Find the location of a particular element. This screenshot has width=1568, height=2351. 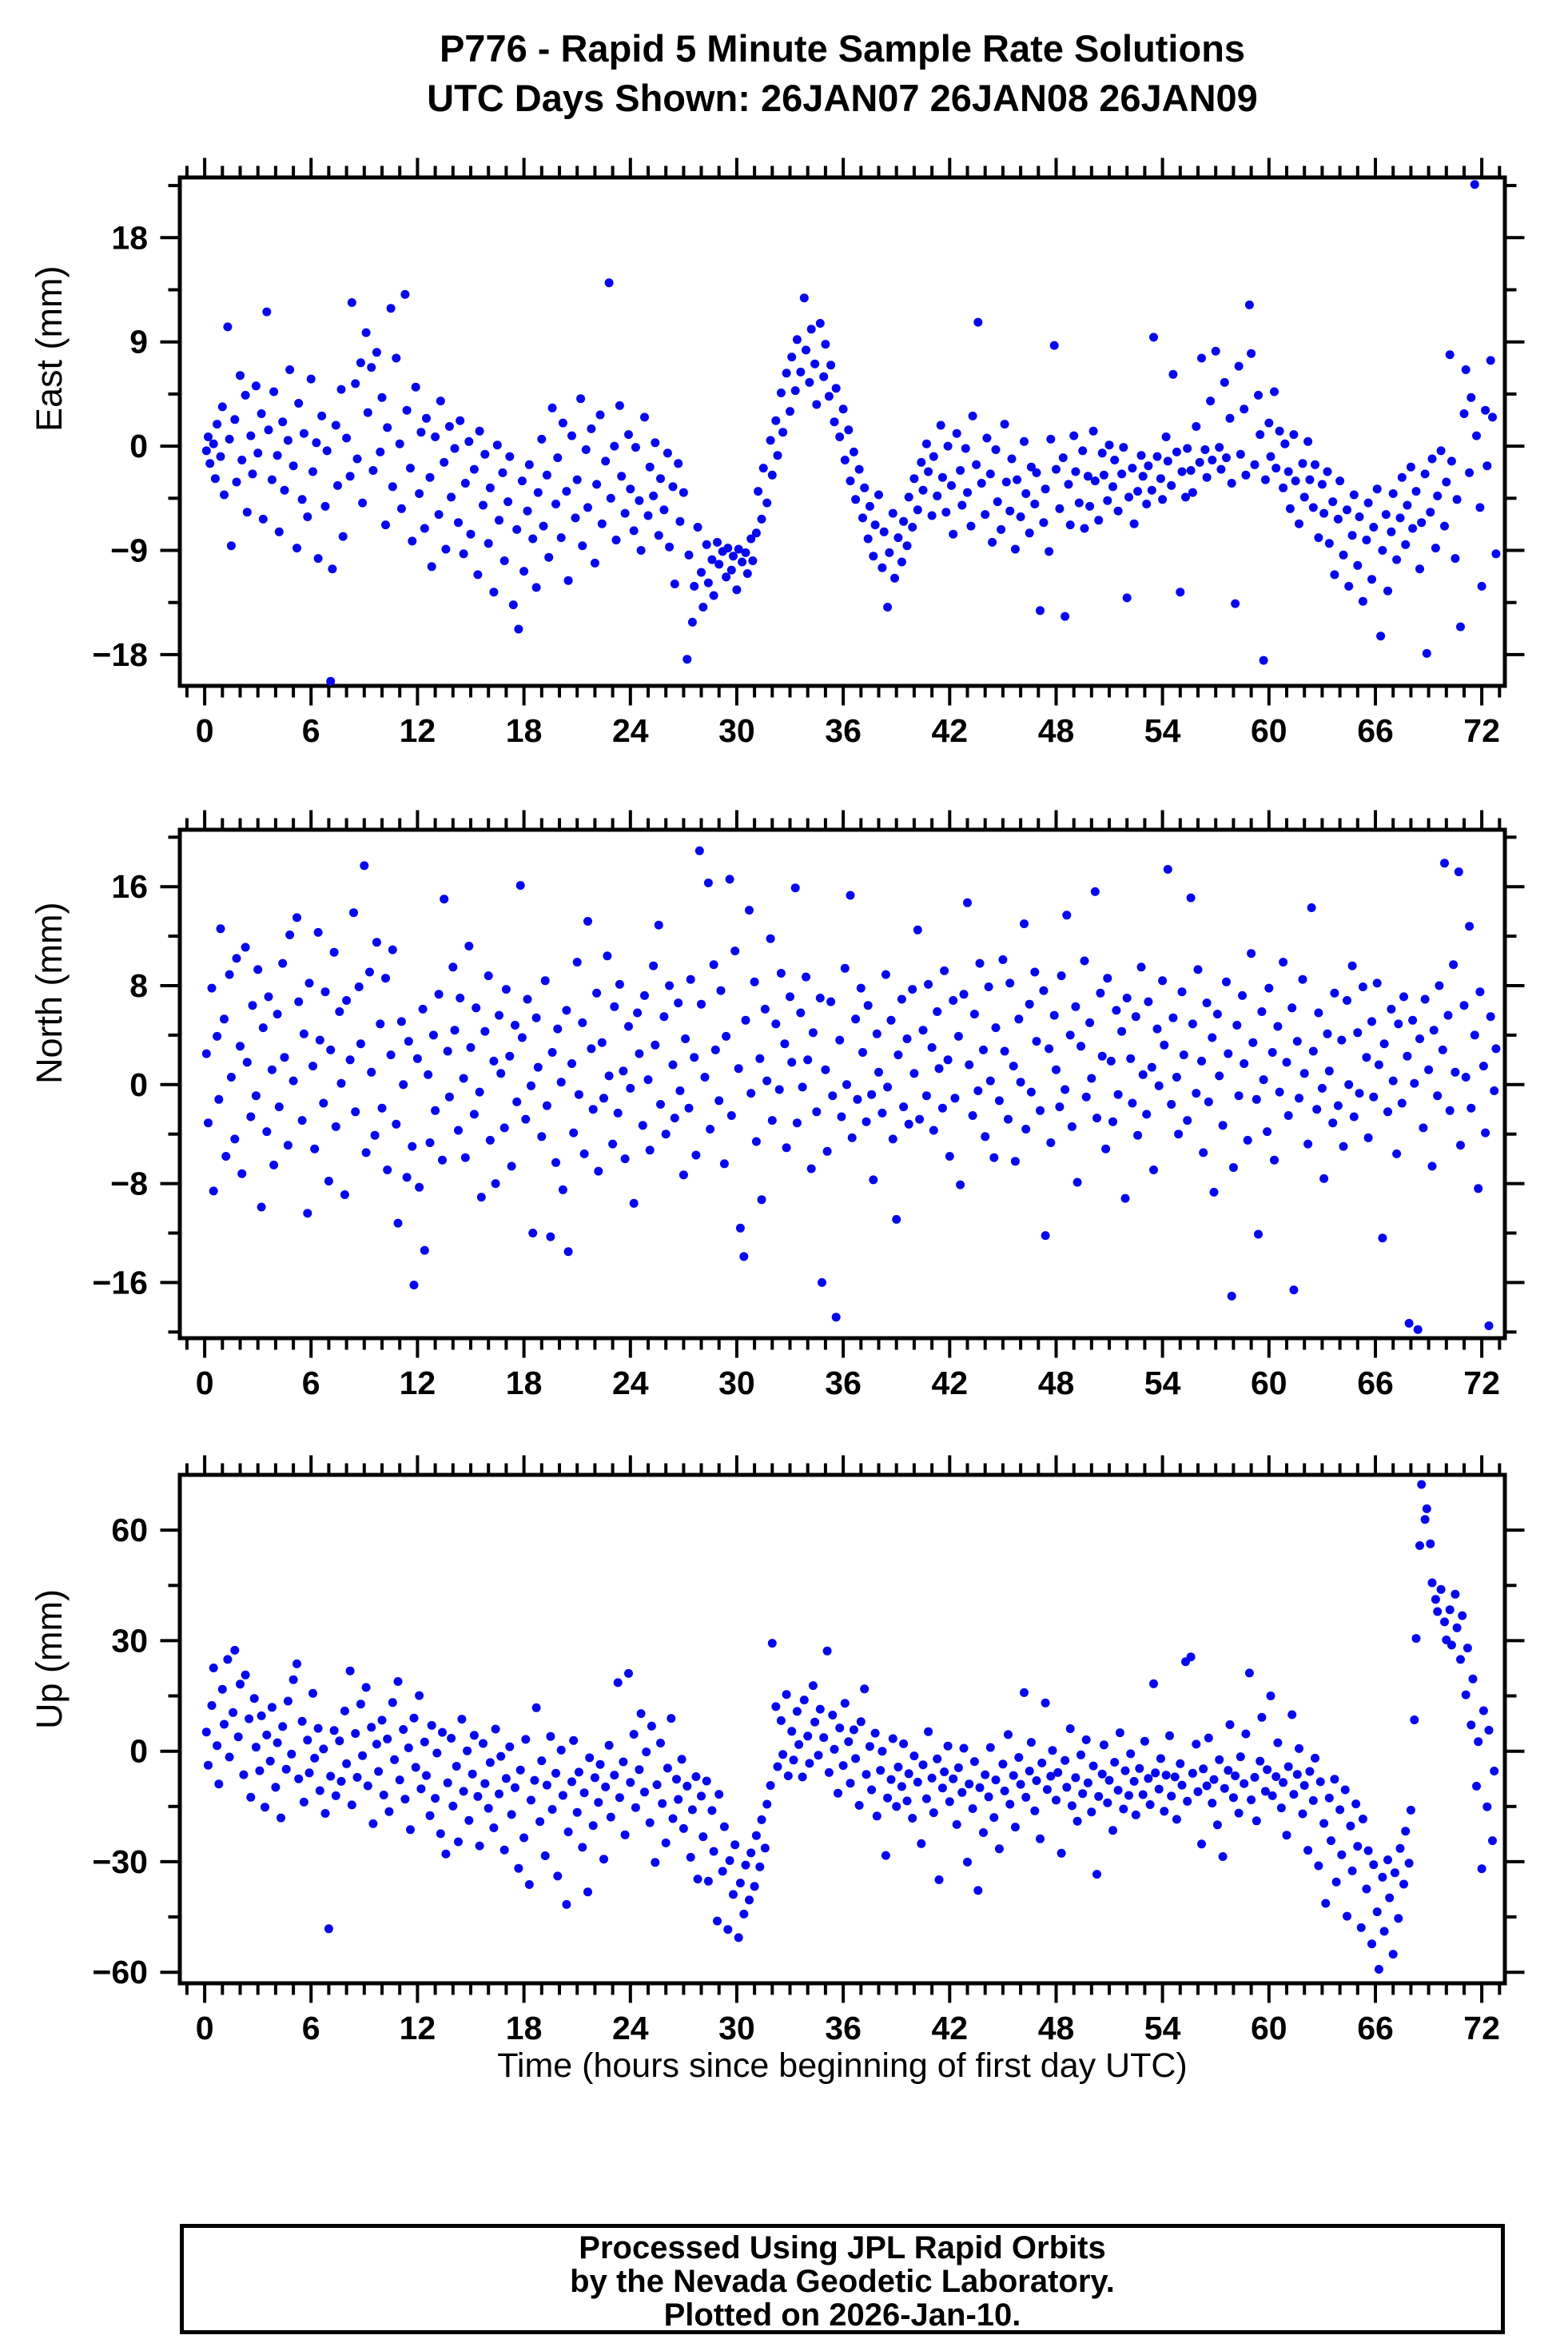

svg-text: −60 is located at coordinates (120, 1972).